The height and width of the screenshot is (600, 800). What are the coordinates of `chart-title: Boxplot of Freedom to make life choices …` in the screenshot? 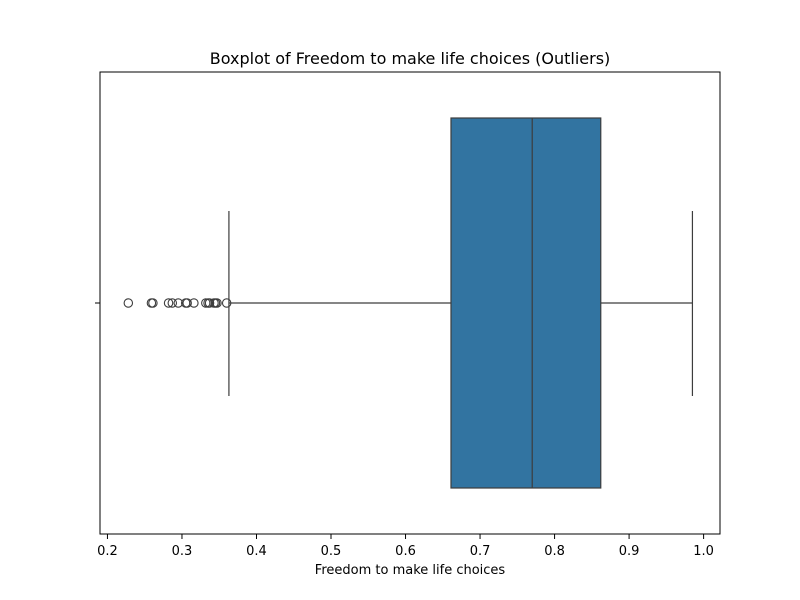 It's located at (410, 58).